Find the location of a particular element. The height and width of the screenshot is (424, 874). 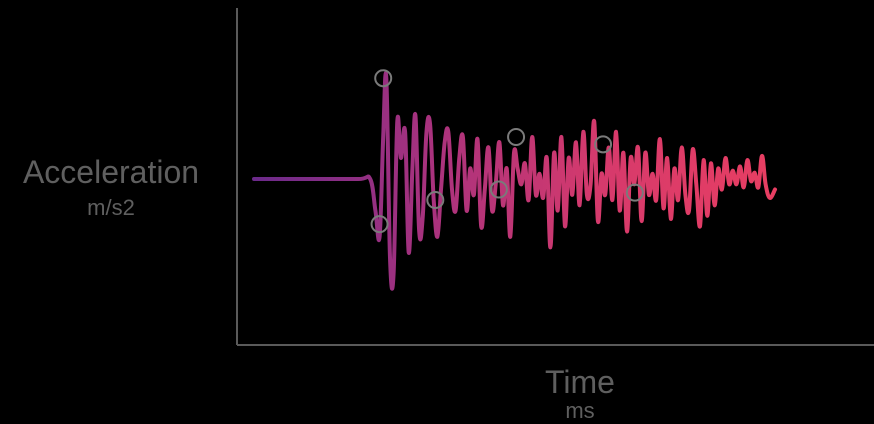

y-axis-unit: m/s2 is located at coordinates (111, 207).